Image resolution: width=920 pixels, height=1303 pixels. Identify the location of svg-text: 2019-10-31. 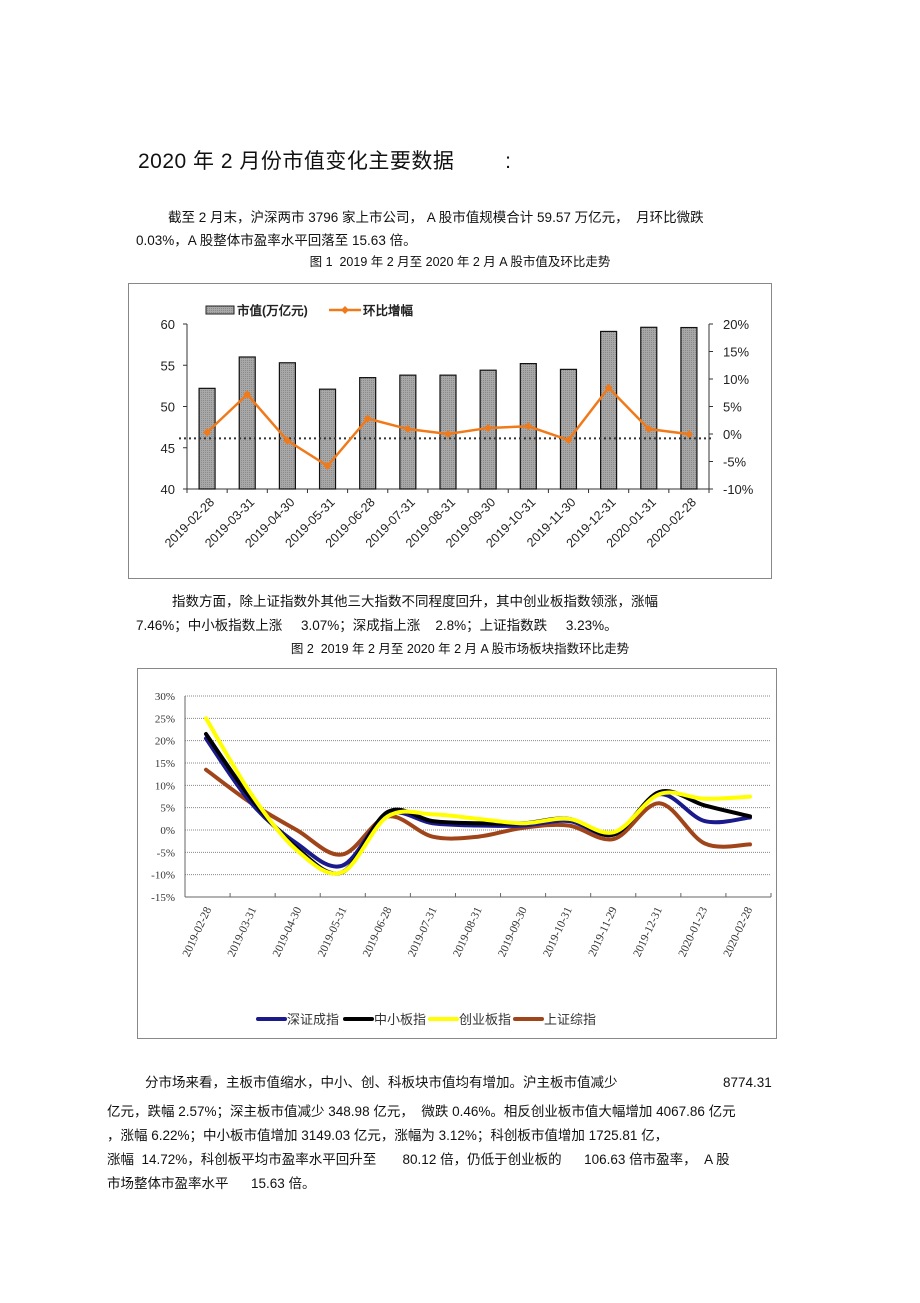
(558, 932).